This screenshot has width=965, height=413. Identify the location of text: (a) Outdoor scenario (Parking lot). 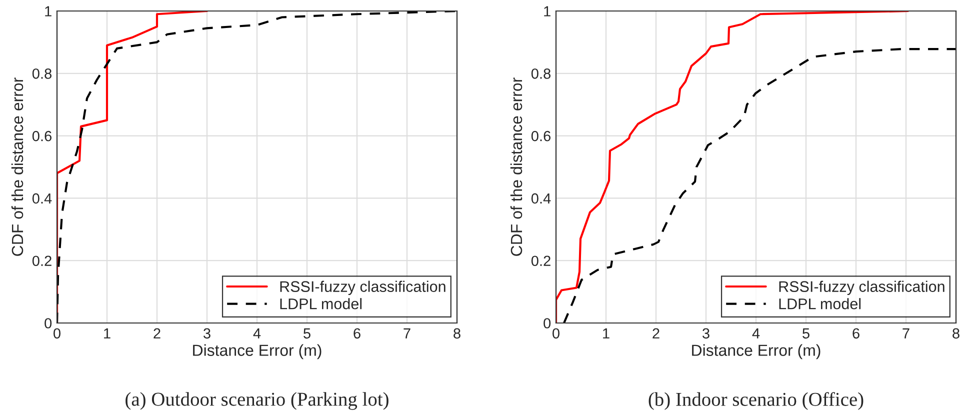
(257, 401).